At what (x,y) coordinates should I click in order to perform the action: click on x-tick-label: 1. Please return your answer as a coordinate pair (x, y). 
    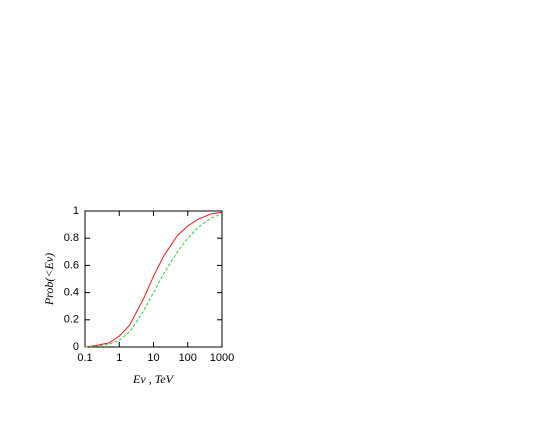
    Looking at the image, I should click on (119, 358).